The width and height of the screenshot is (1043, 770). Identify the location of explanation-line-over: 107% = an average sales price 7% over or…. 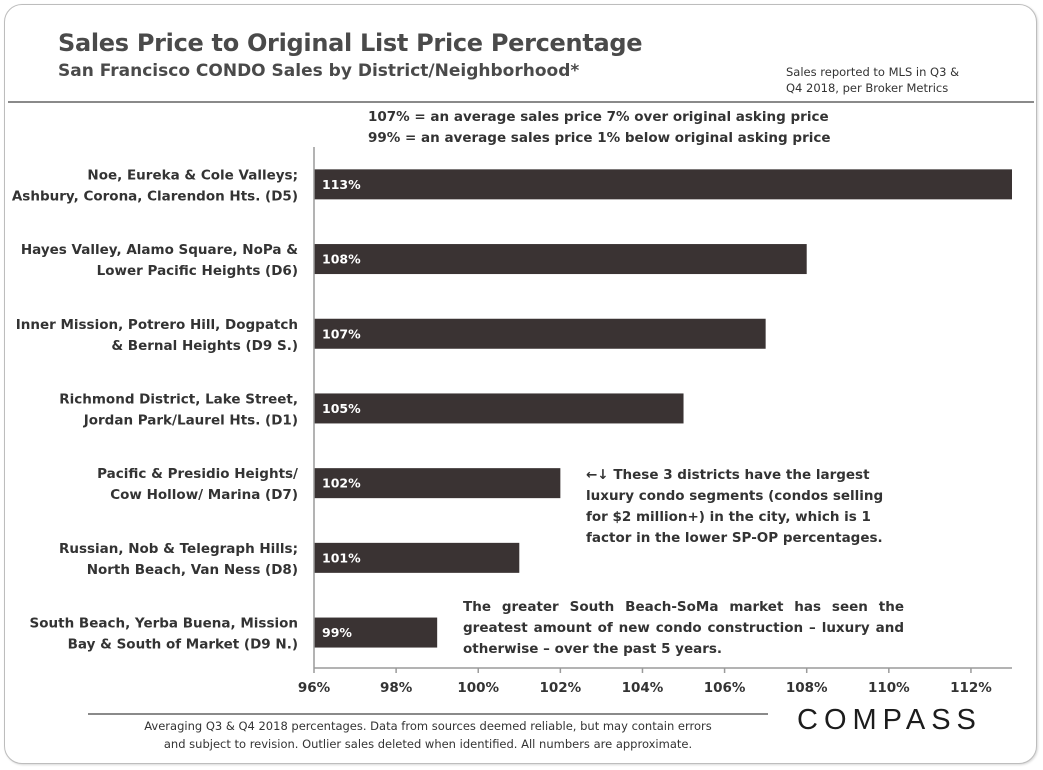
(598, 117).